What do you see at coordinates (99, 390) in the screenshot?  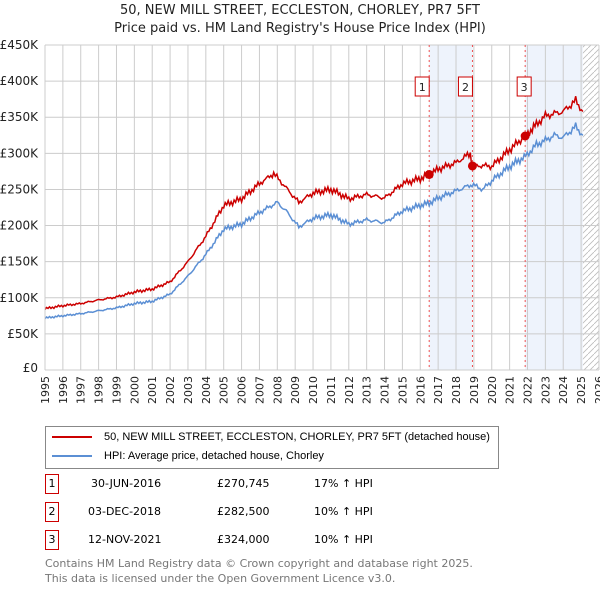 I see `x-tick-label: 1998` at bounding box center [99, 390].